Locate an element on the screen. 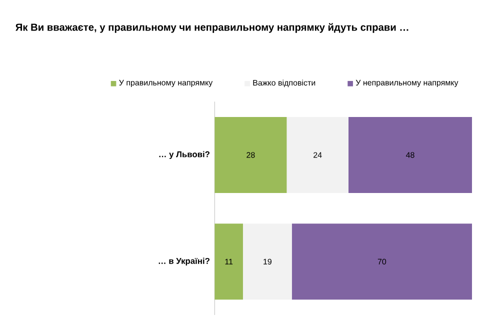 The image size is (480, 331). data-label: 28 is located at coordinates (250, 155).